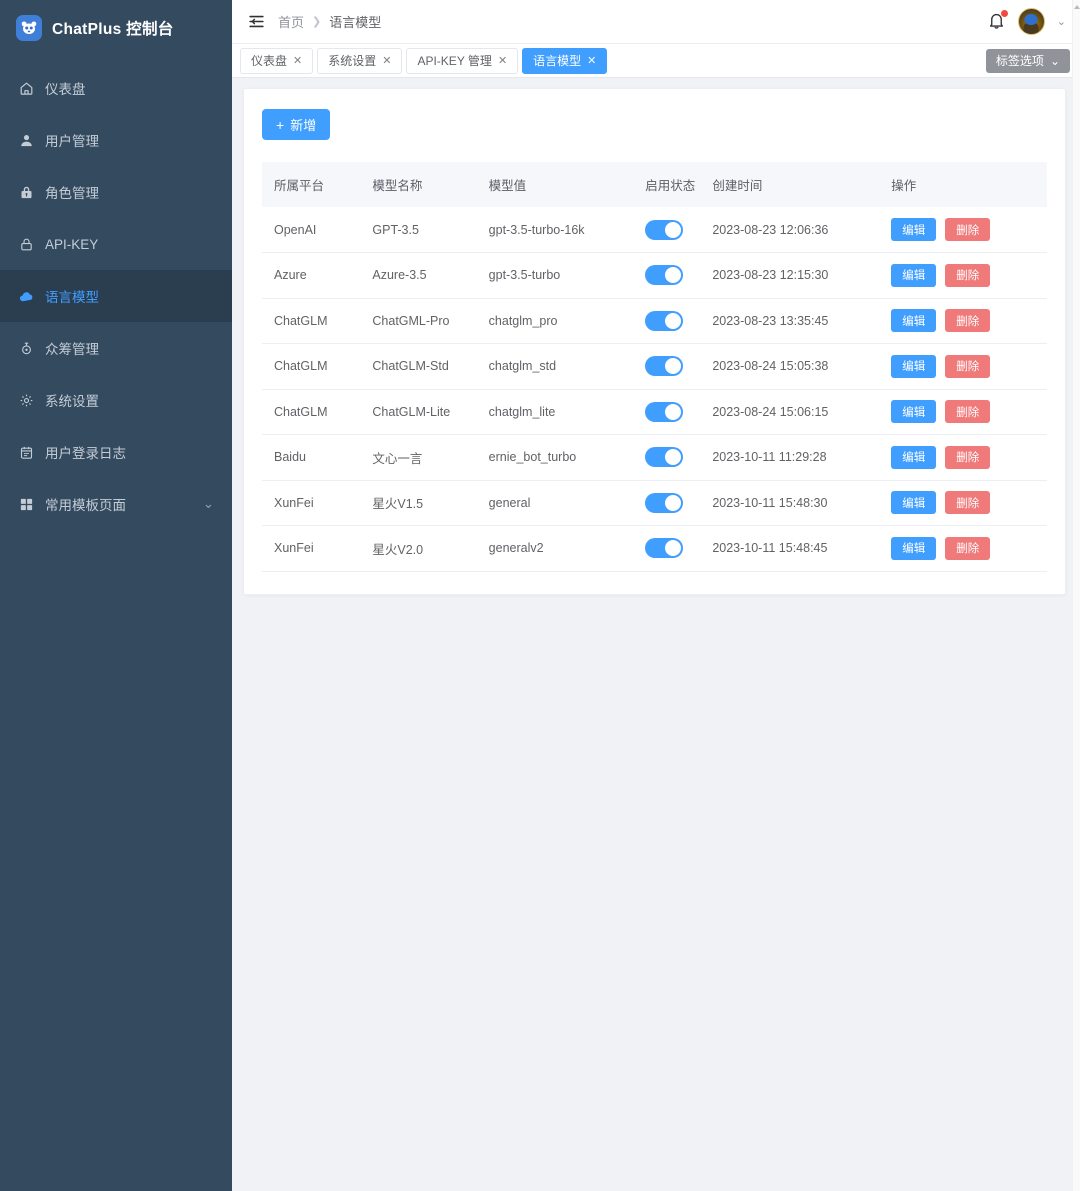 The image size is (1080, 1191). I want to click on sidebar-item-label: 众筹管理, so click(72, 349).